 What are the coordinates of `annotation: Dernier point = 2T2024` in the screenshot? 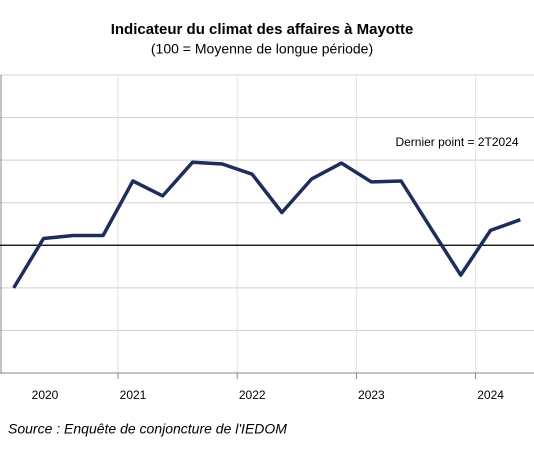 It's located at (456, 142).